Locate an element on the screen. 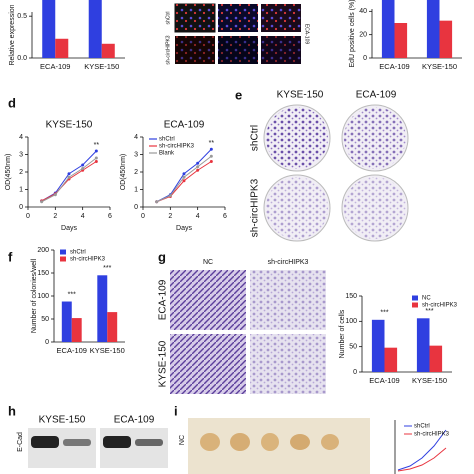  panel-letter: e is located at coordinates (238, 94).